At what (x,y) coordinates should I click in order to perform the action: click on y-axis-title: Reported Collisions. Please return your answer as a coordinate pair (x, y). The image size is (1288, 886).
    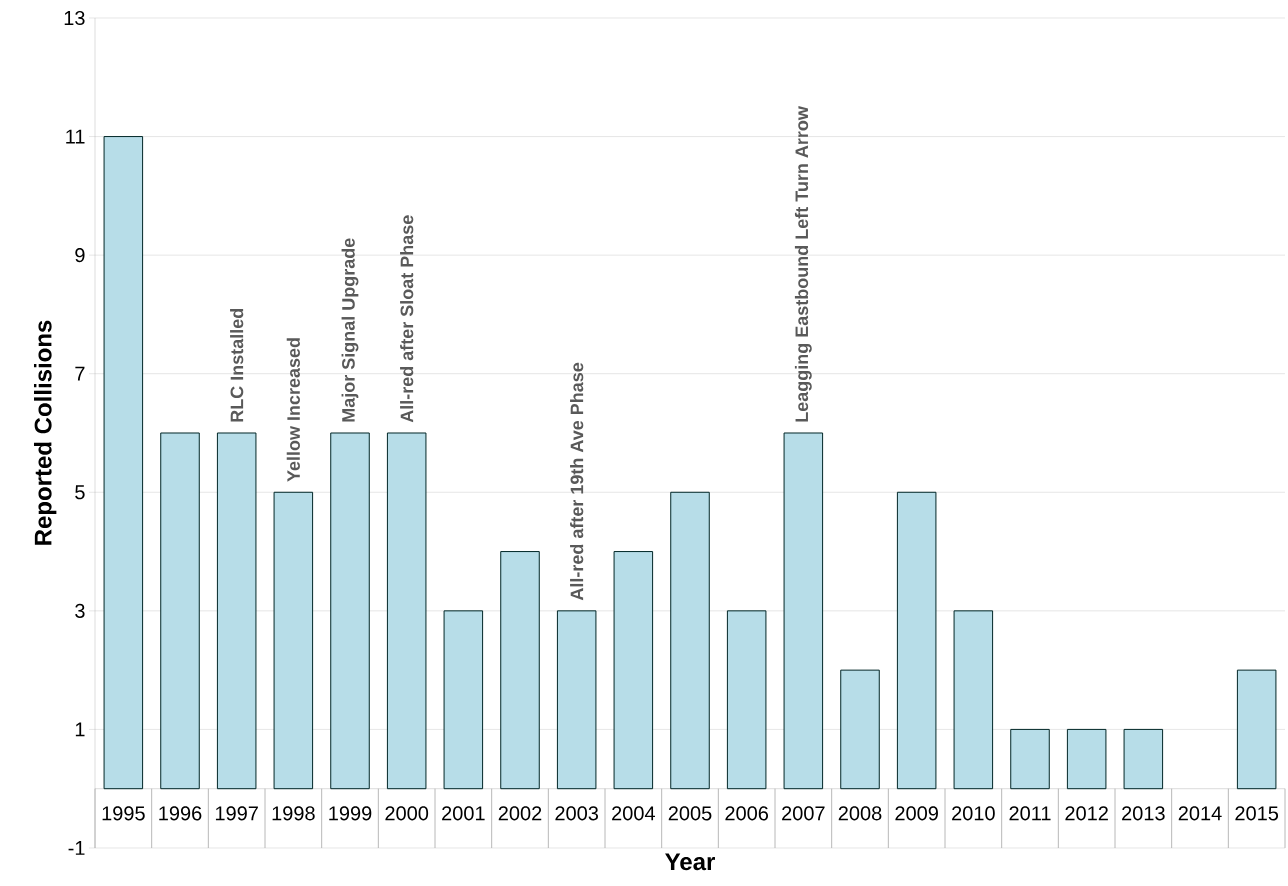
    Looking at the image, I should click on (45, 432).